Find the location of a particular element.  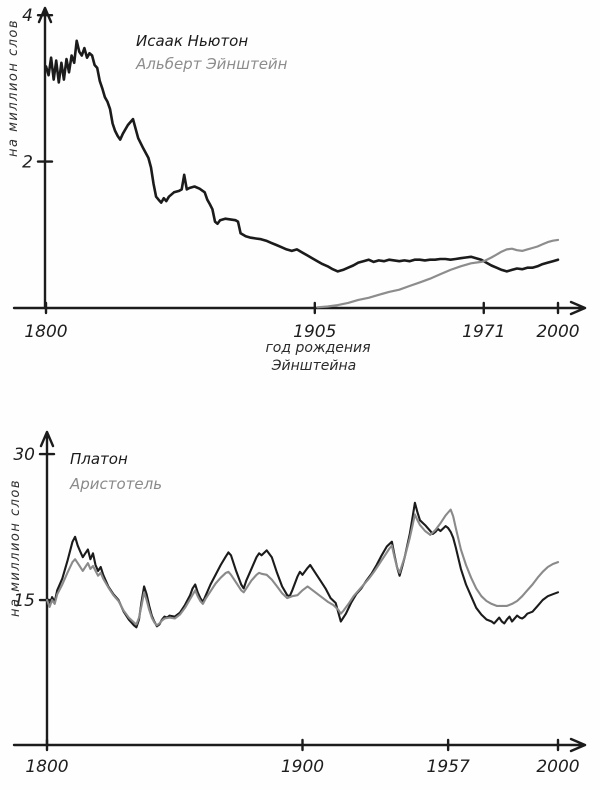

einstein-birth-annotation-line1: год рождения is located at coordinates (317, 348).